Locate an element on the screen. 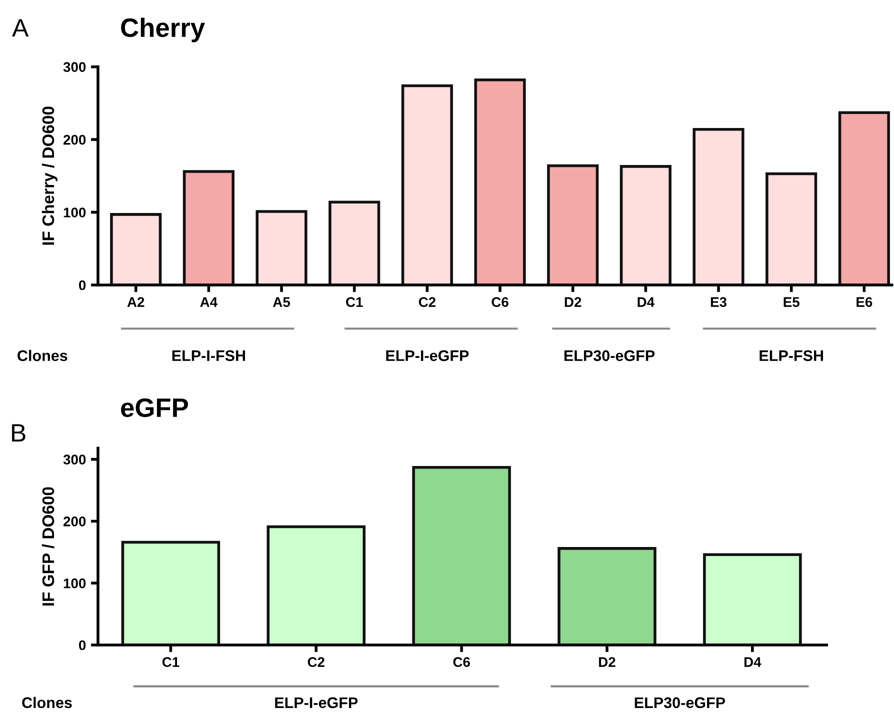  y-axis-title: IF Cherry / DO600 is located at coordinates (50, 175).